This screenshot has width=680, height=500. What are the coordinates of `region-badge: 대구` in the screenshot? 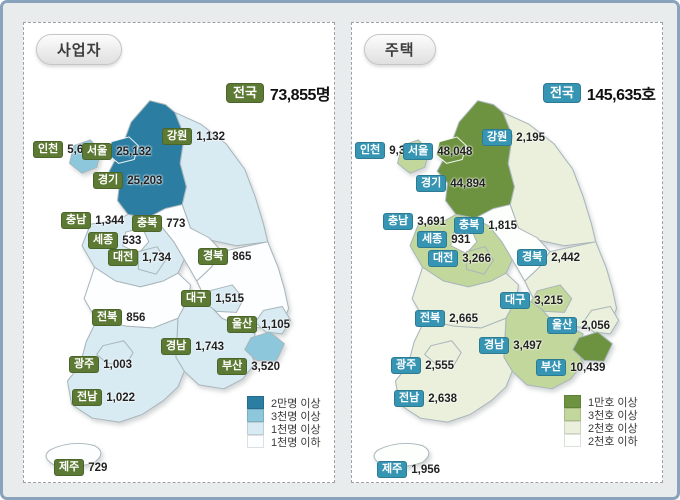 It's located at (196, 299).